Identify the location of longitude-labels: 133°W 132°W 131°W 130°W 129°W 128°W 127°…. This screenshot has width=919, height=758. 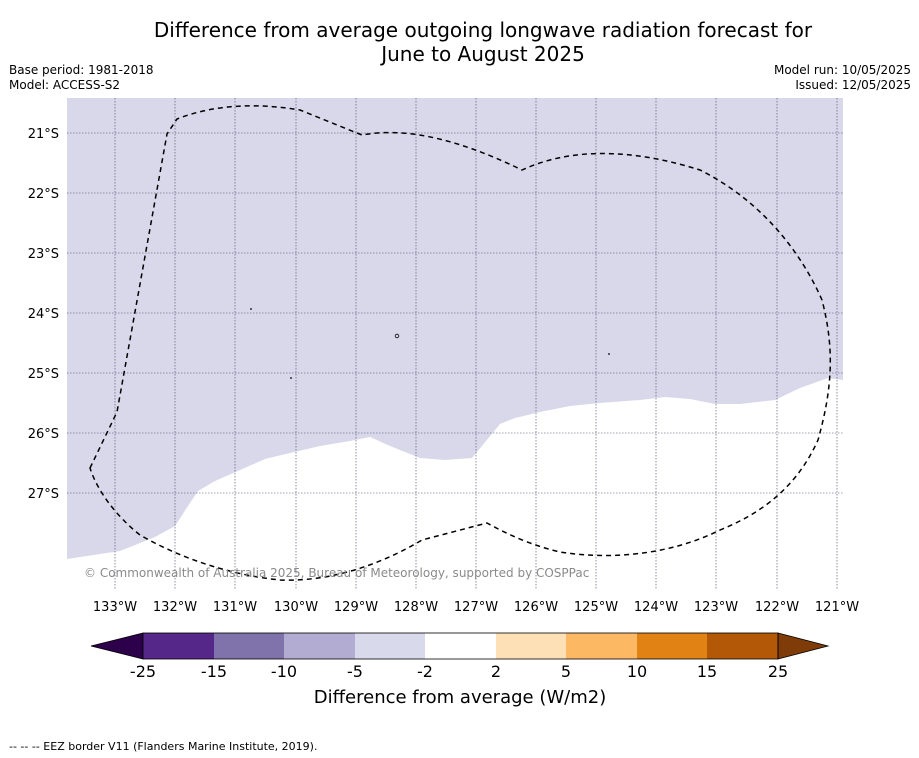
(476, 607).